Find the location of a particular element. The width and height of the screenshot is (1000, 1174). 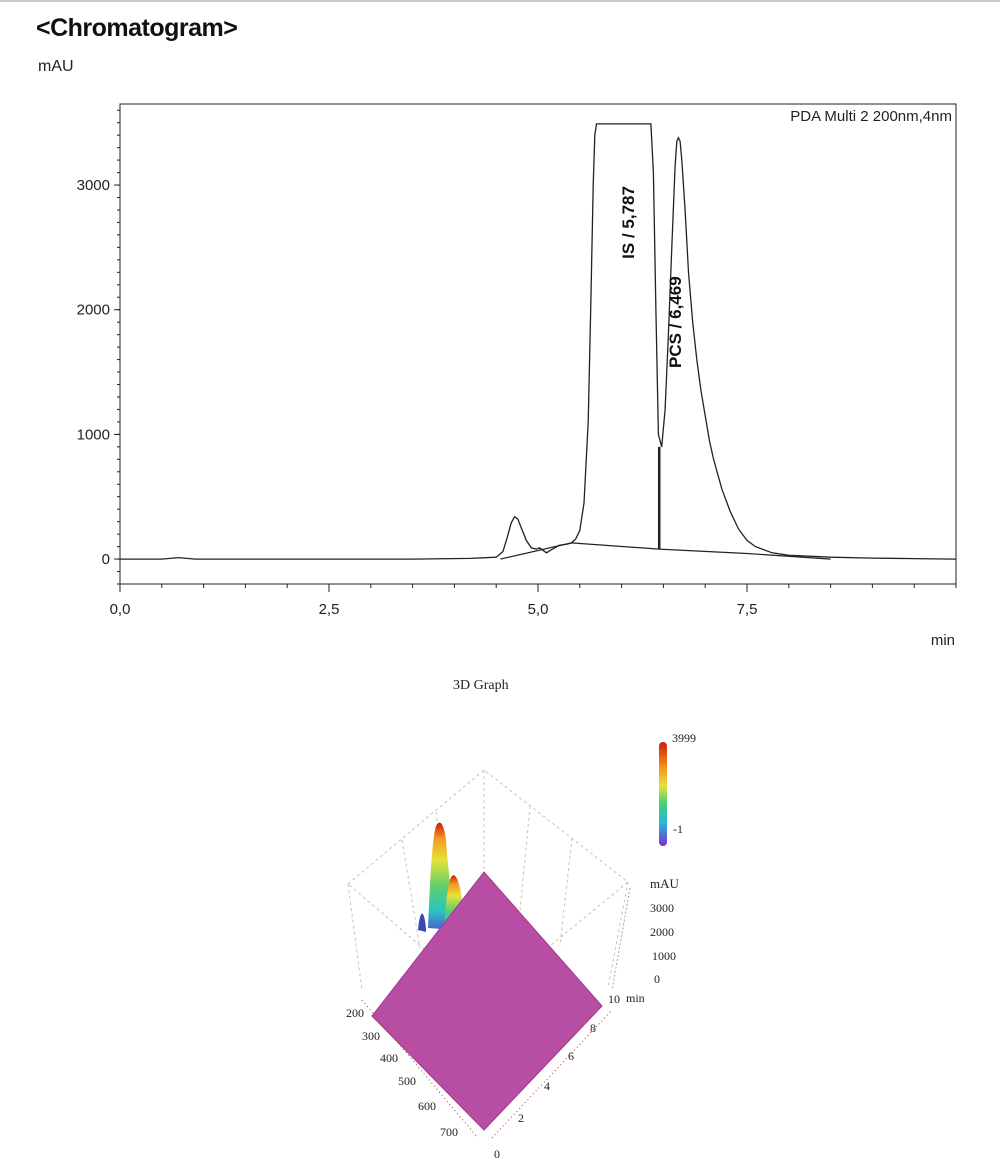

wavelength-tick-label: 300 is located at coordinates (371, 1036).